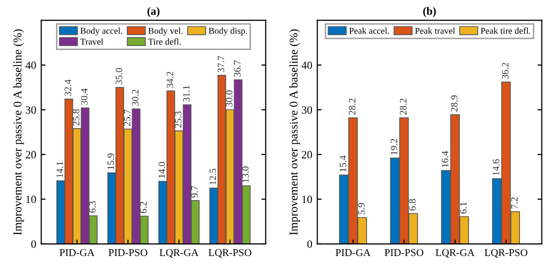  Describe the element at coordinates (463, 208) in the screenshot. I see `data-label: 6.1` at that location.